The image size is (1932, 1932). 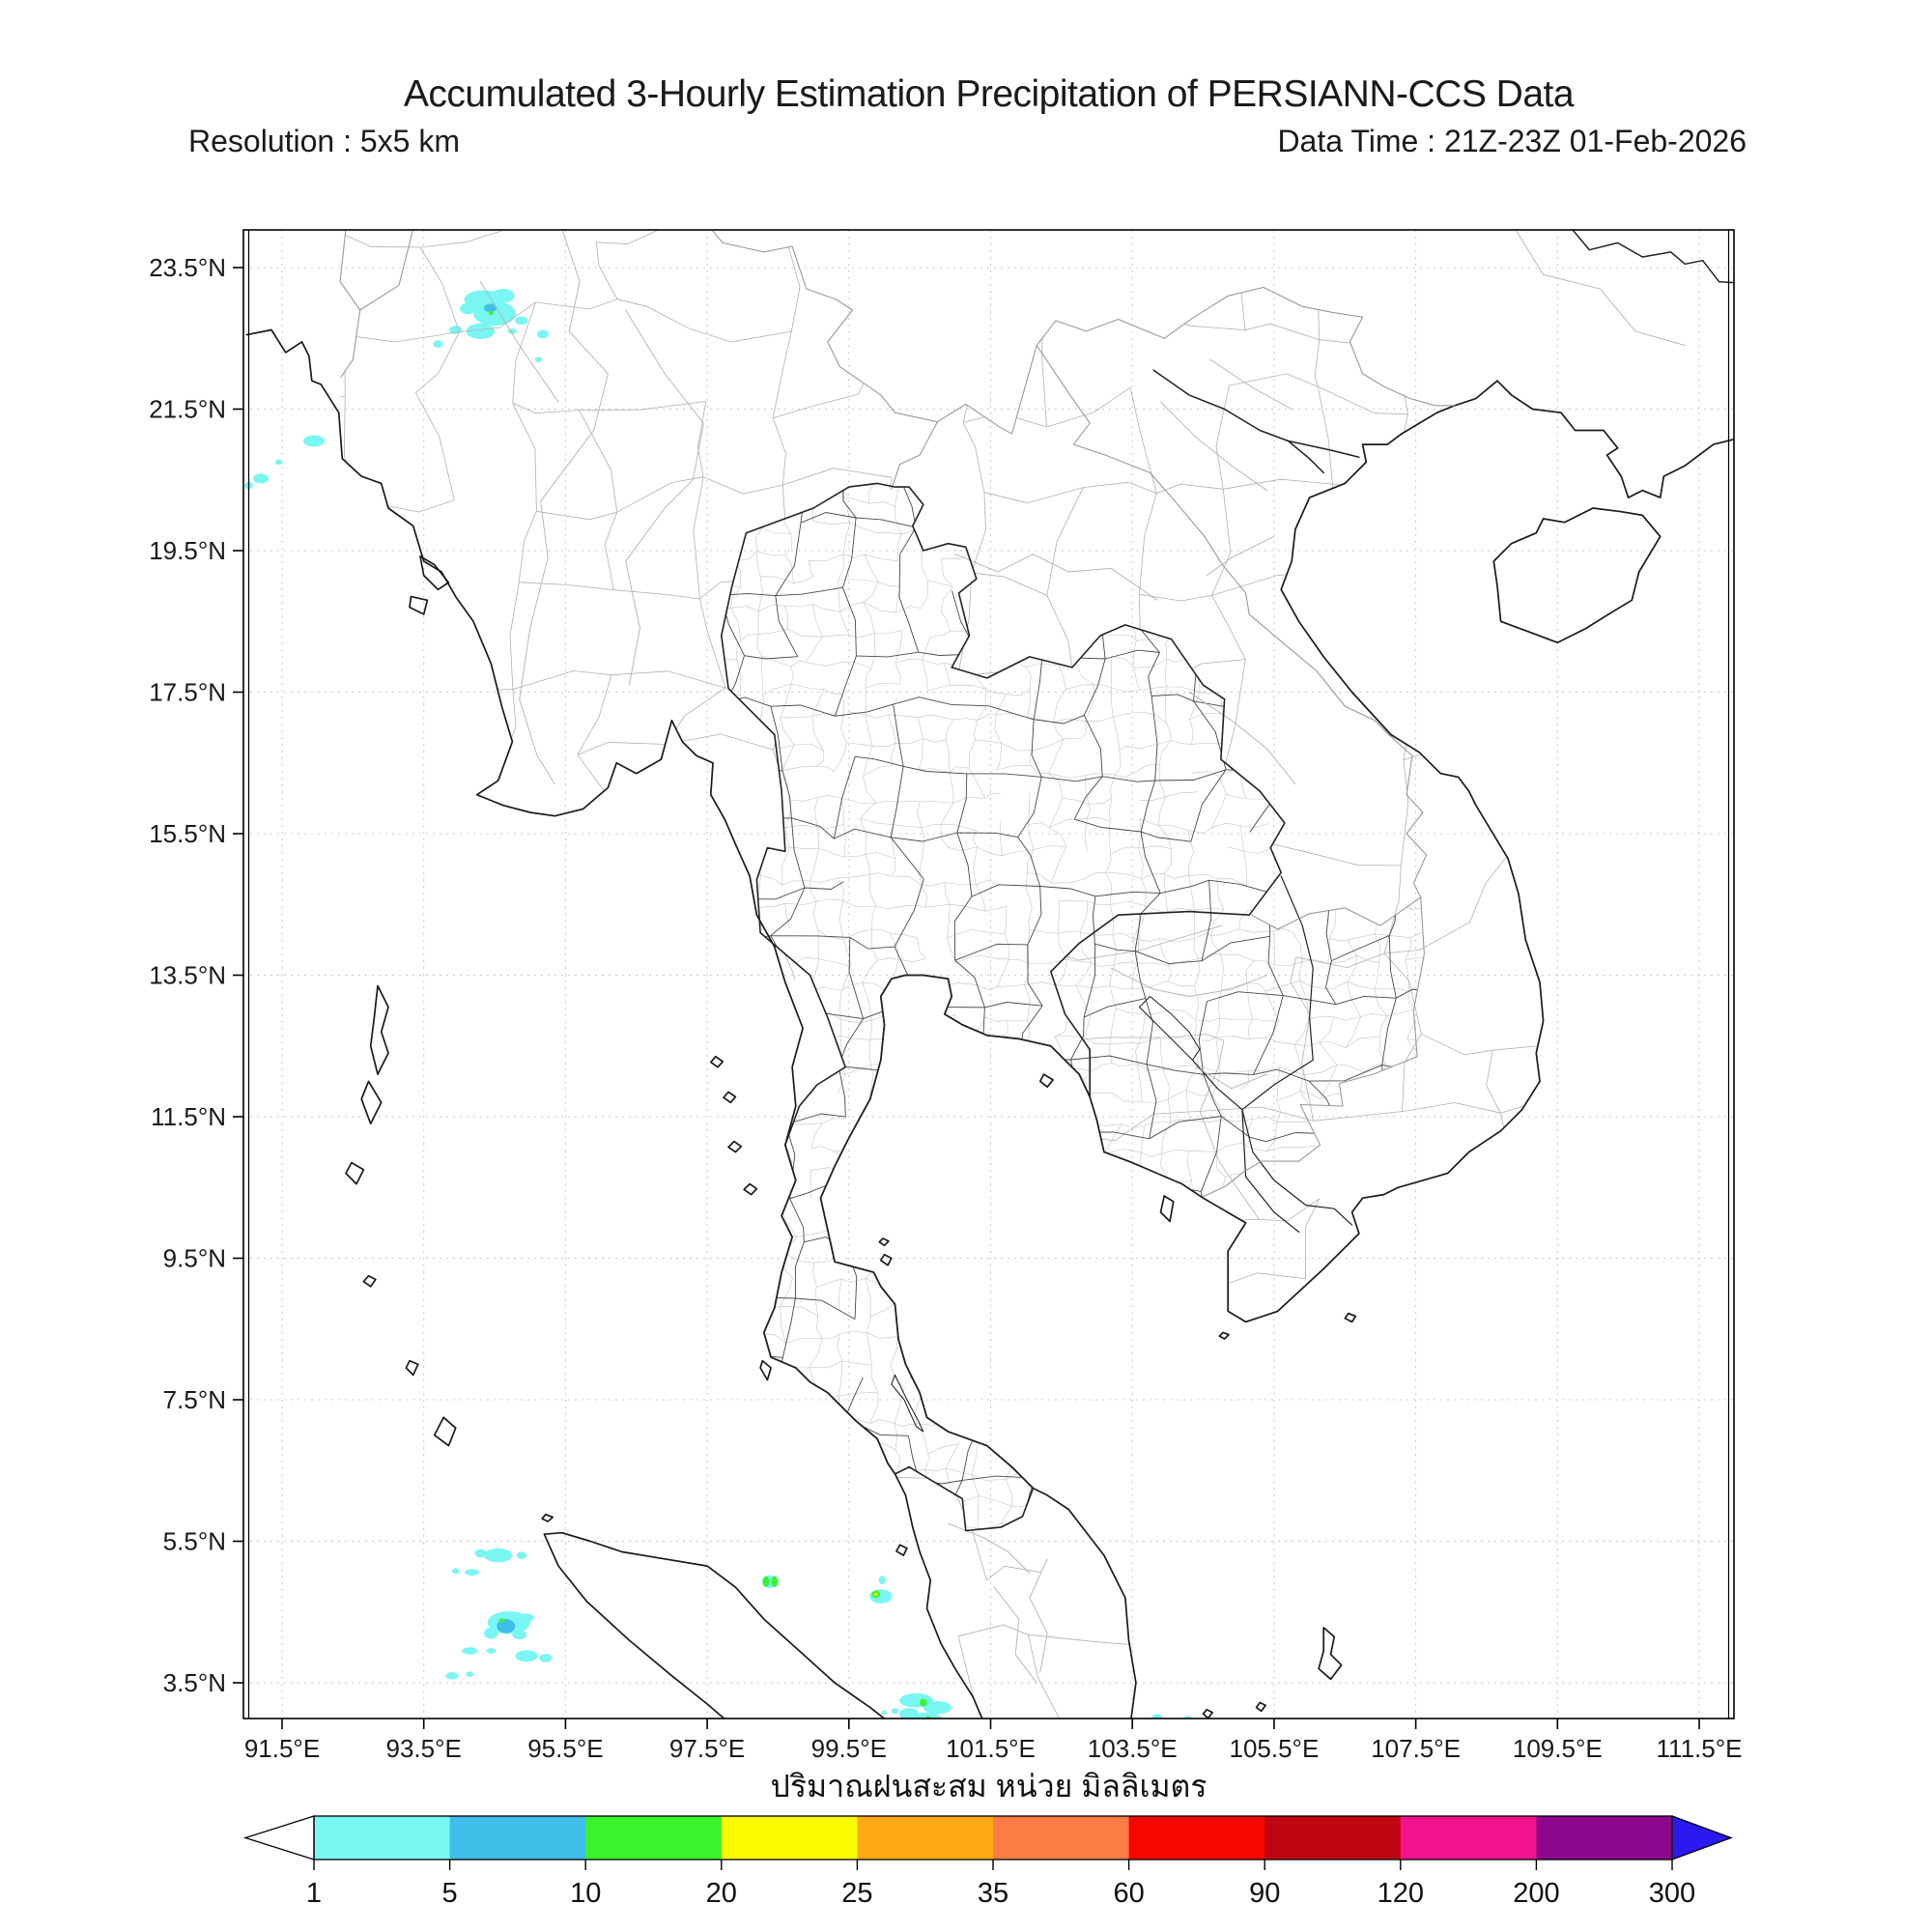 What do you see at coordinates (324, 141) in the screenshot?
I see `resolution-label: Resolution : 5x5 km` at bounding box center [324, 141].